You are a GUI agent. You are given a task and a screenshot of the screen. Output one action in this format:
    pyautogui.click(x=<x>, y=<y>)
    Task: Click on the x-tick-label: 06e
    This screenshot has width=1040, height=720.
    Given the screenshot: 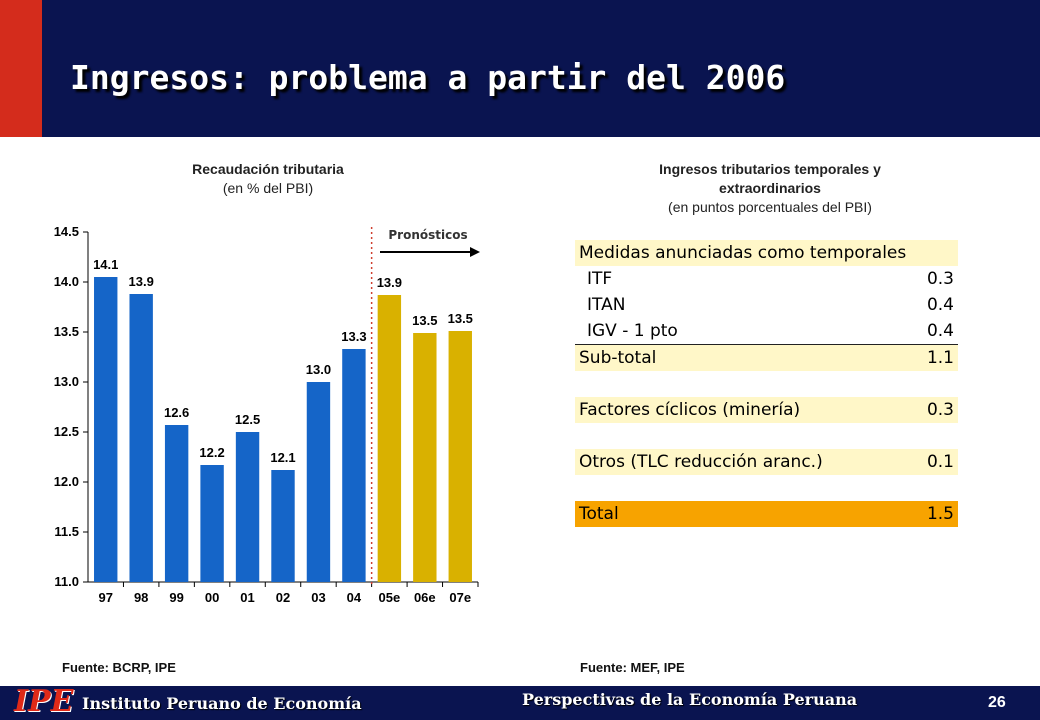 What is the action you would take?
    pyautogui.click(x=425, y=597)
    